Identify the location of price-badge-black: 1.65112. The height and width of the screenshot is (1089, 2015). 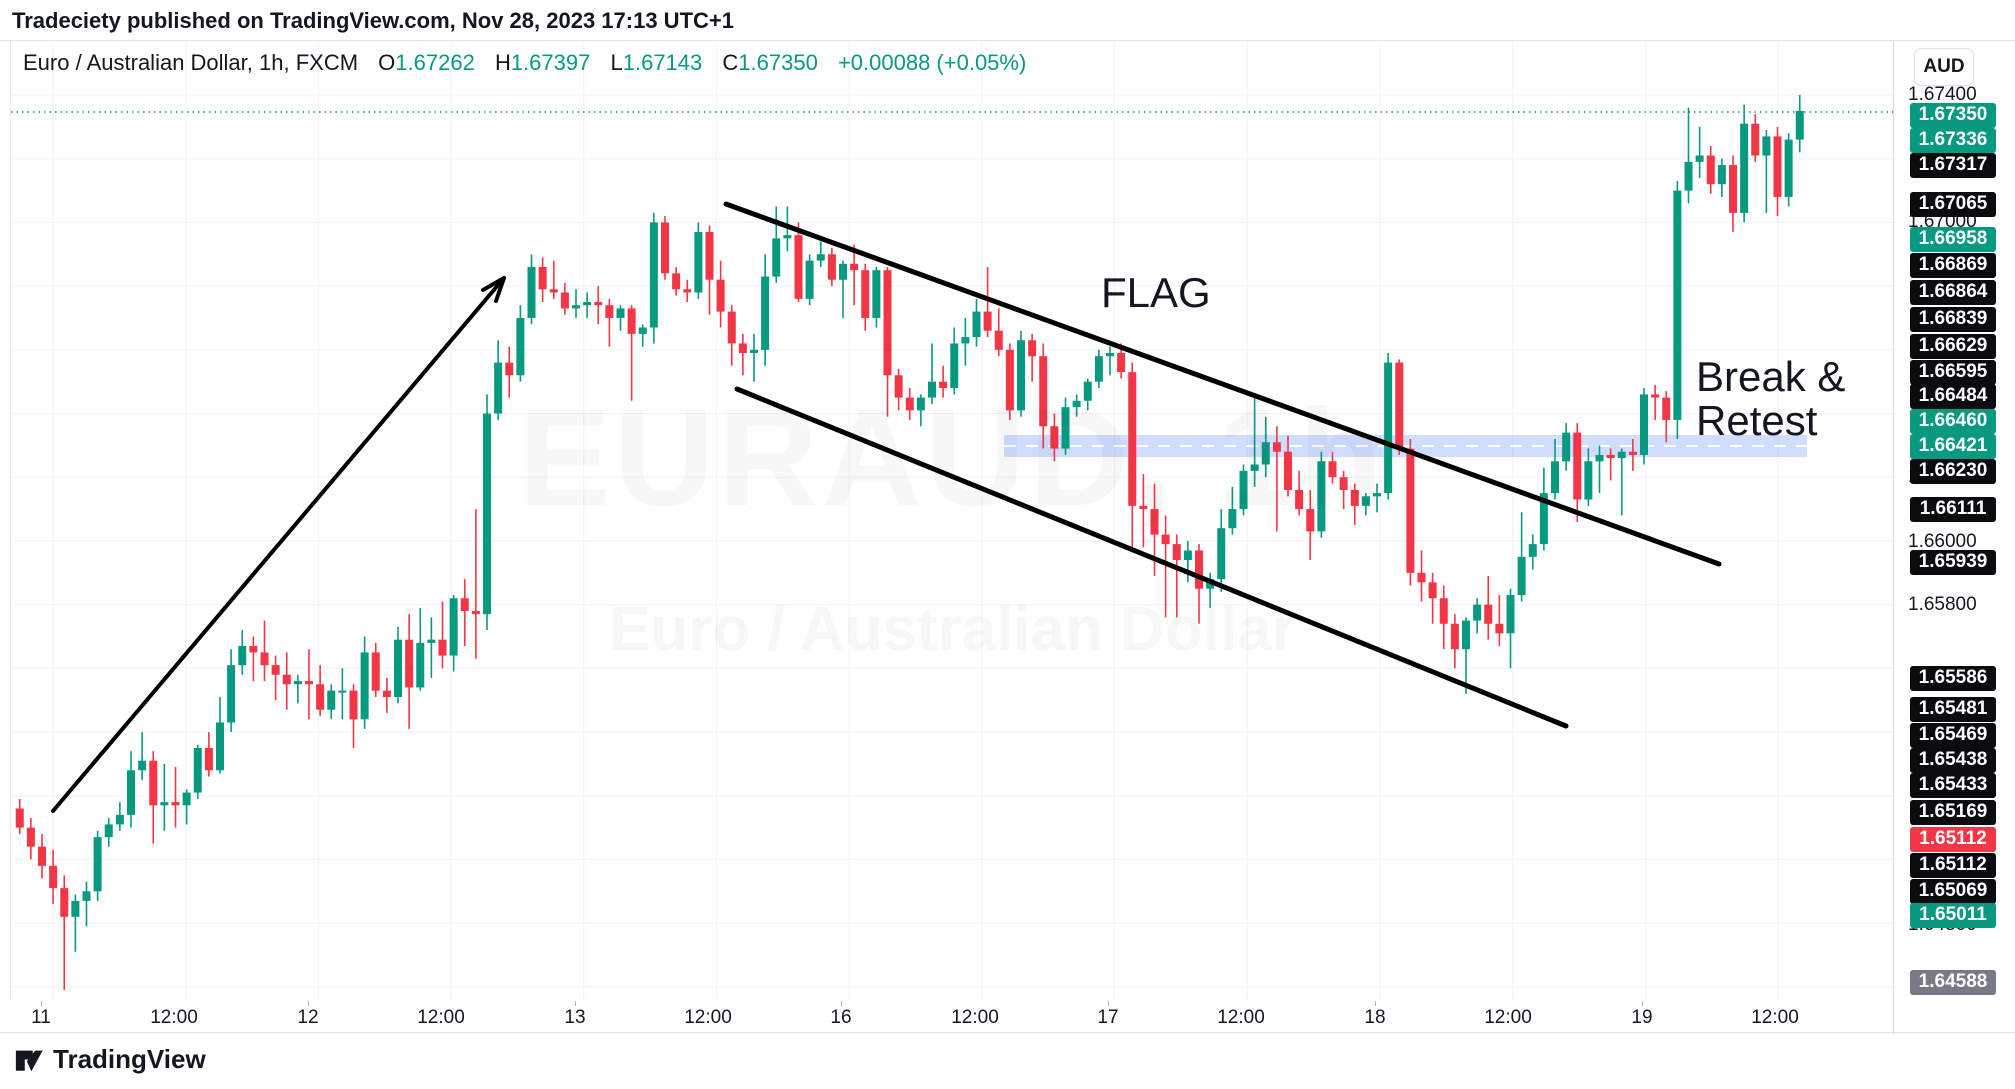
(1953, 865).